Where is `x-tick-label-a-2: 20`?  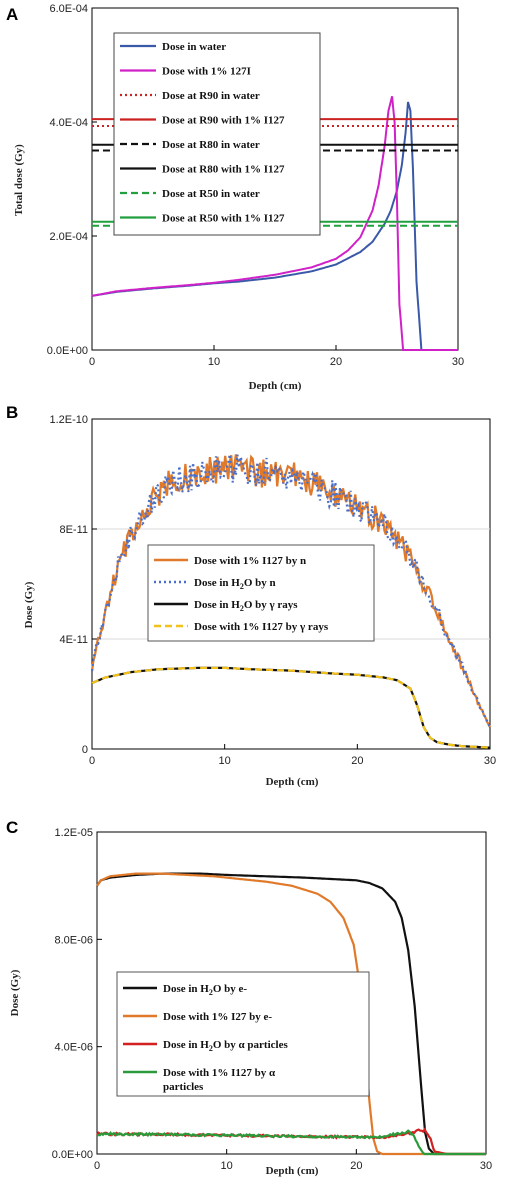 x-tick-label-a-2: 20 is located at coordinates (336, 362).